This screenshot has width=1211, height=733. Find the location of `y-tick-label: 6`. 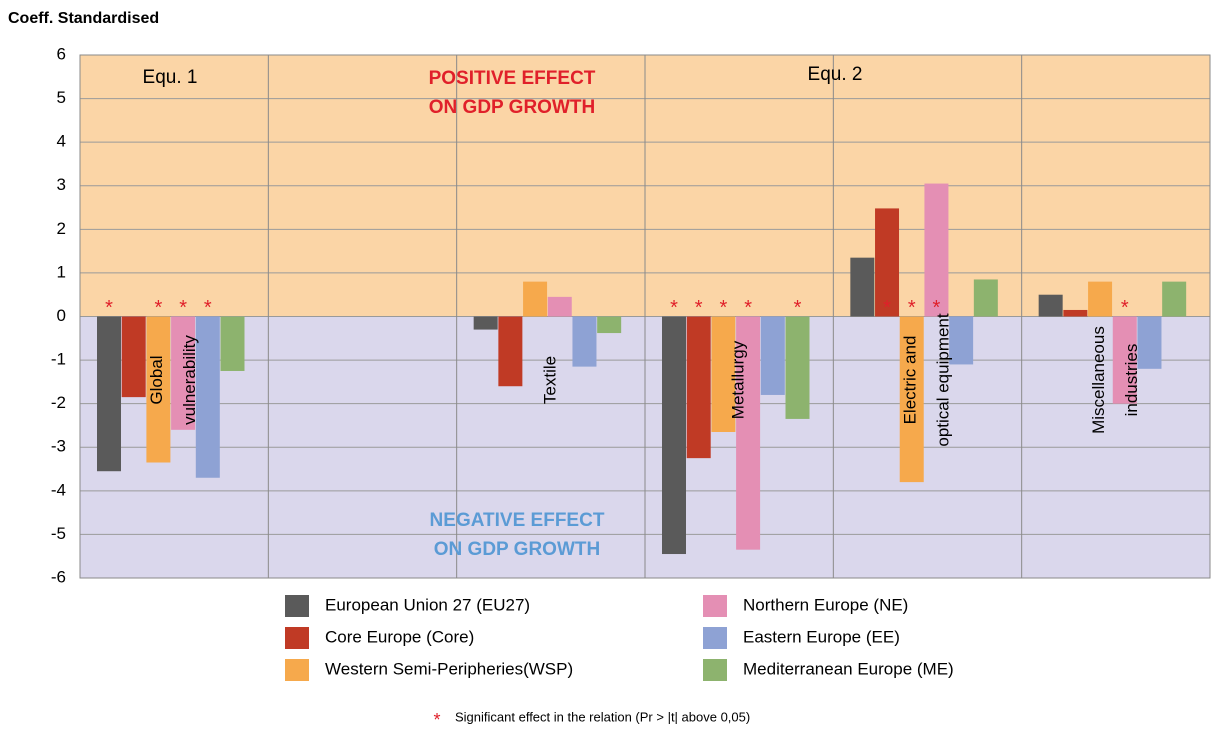

y-tick-label: 6 is located at coordinates (61, 53).